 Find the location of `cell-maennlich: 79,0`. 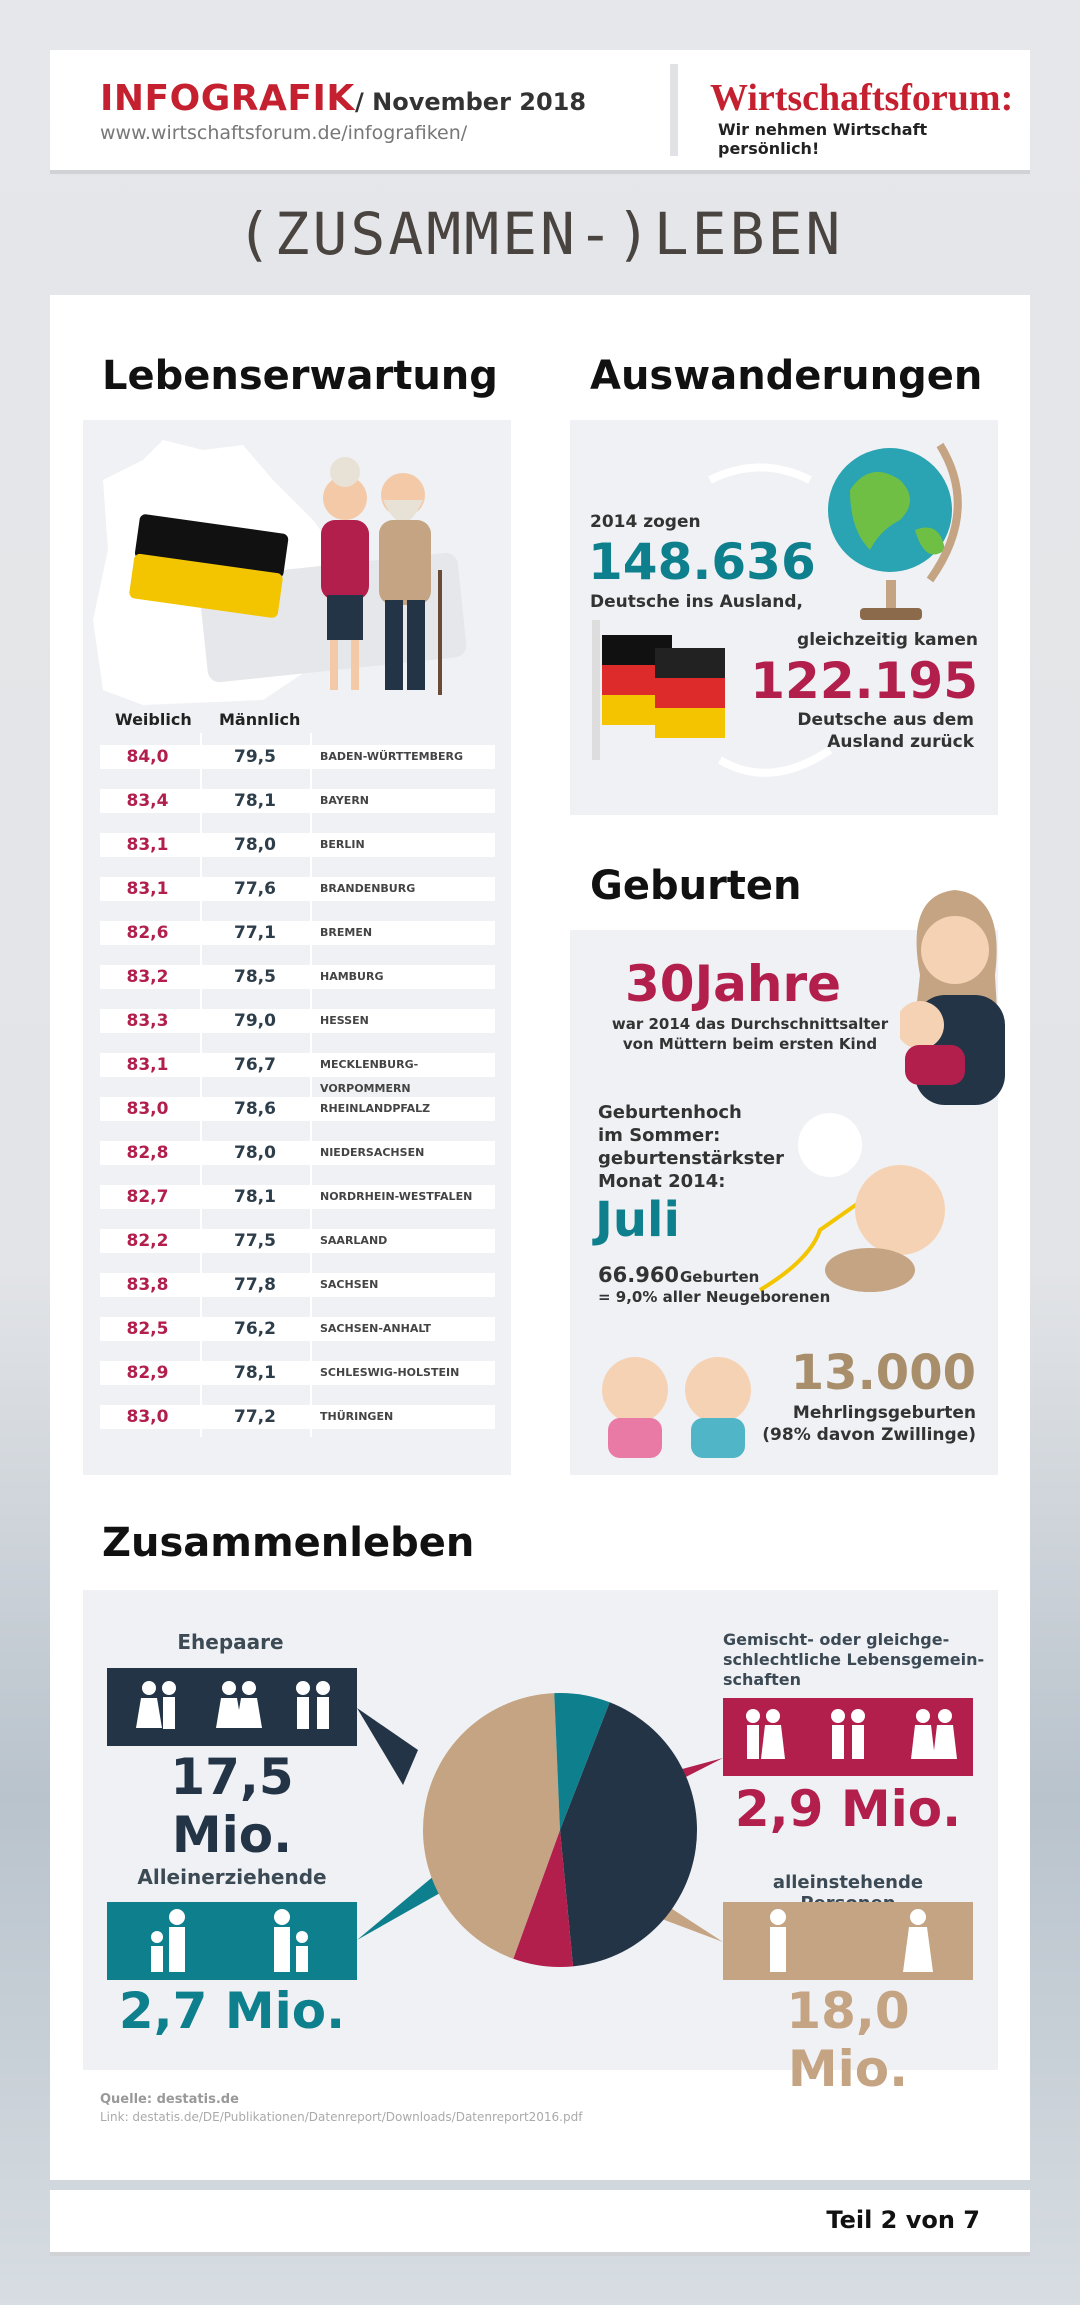

cell-maennlich: 79,0 is located at coordinates (255, 1021).